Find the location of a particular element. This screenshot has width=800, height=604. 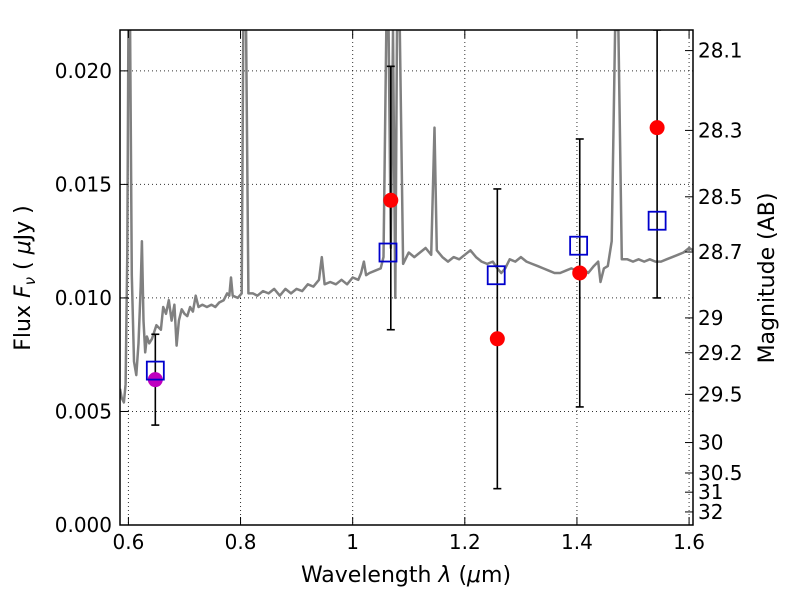

x-tick-label: 0.6 is located at coordinates (129, 542).